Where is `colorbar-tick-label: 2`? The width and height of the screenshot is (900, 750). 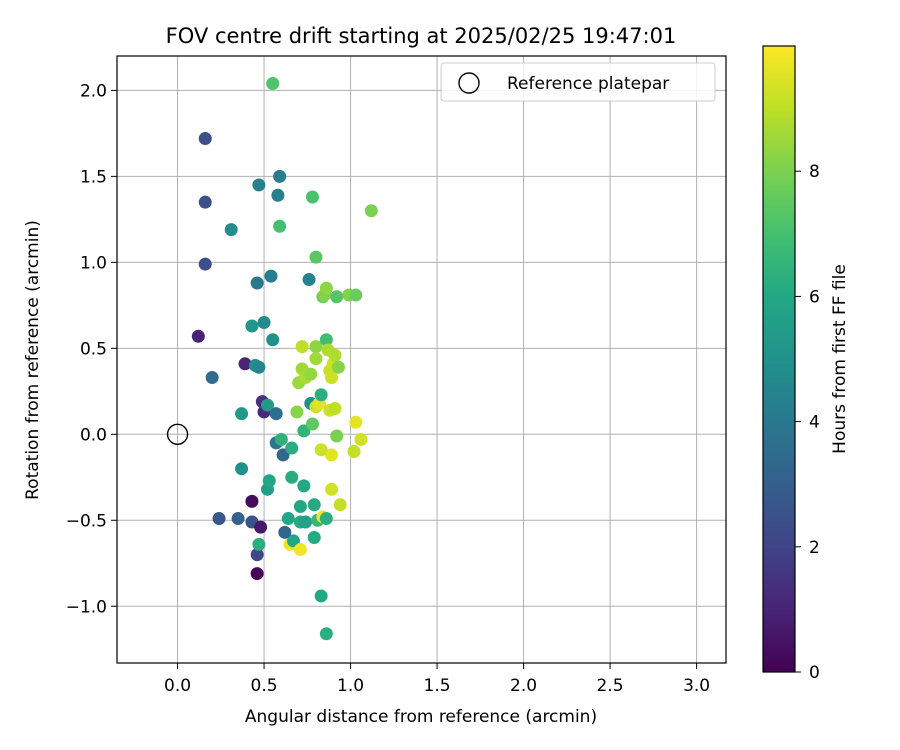
colorbar-tick-label: 2 is located at coordinates (814, 548).